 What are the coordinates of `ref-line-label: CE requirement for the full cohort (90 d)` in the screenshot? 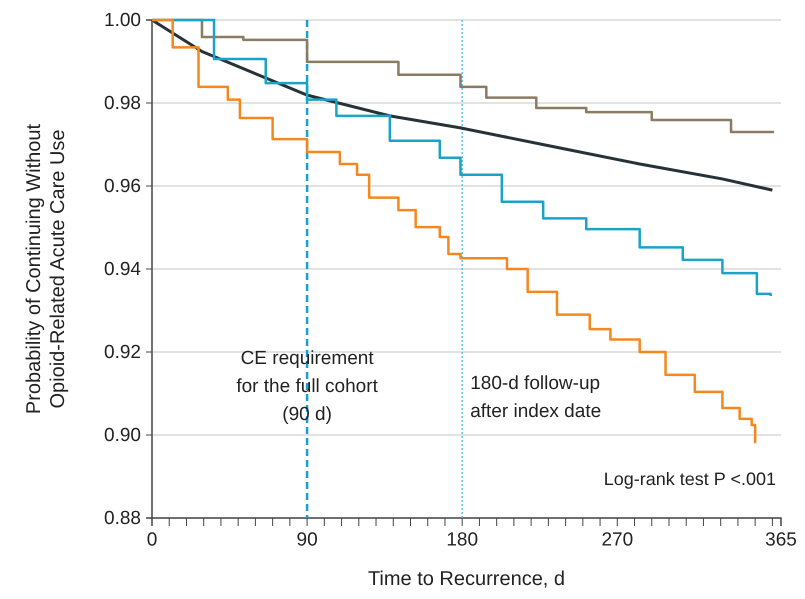 It's located at (307, 386).